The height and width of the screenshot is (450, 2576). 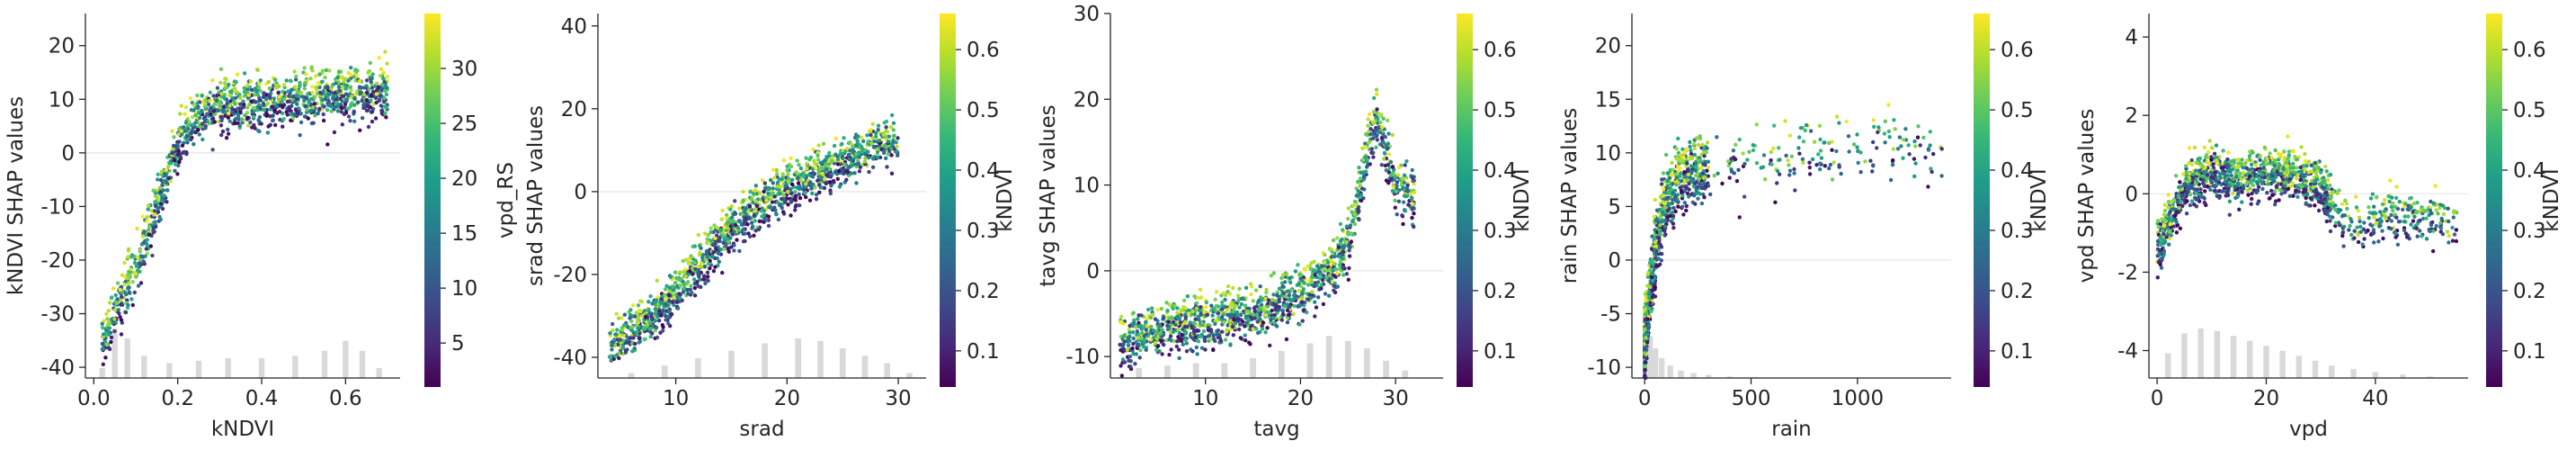 What do you see at coordinates (1093, 272) in the screenshot?
I see `y-tick-label: 0` at bounding box center [1093, 272].